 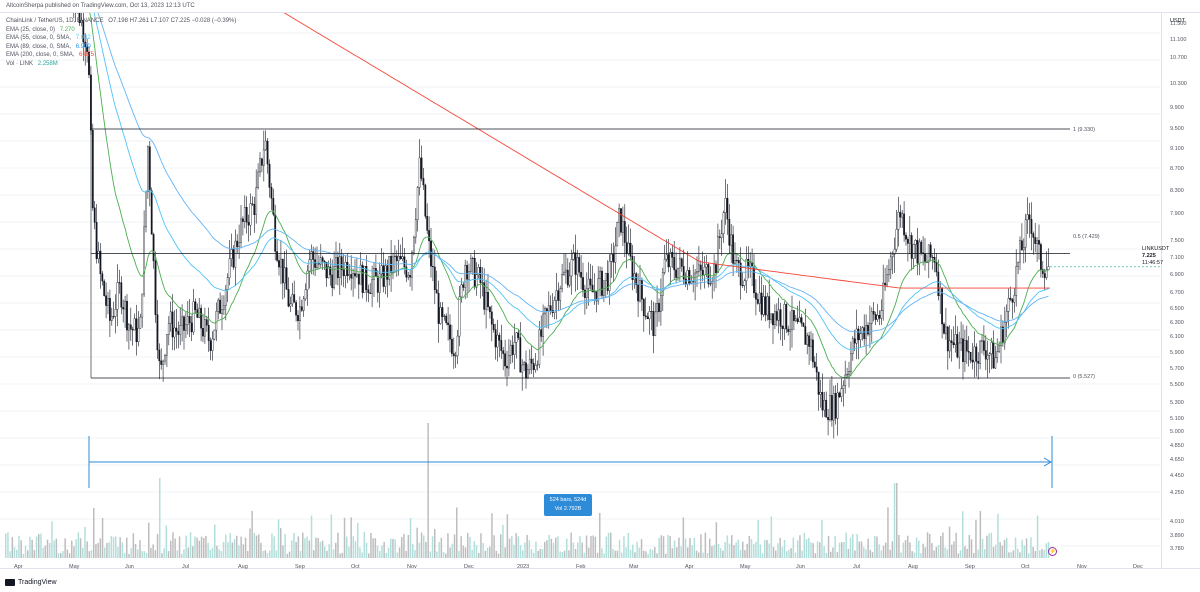 I want to click on tradingview-logo-icon, so click(x=10, y=582).